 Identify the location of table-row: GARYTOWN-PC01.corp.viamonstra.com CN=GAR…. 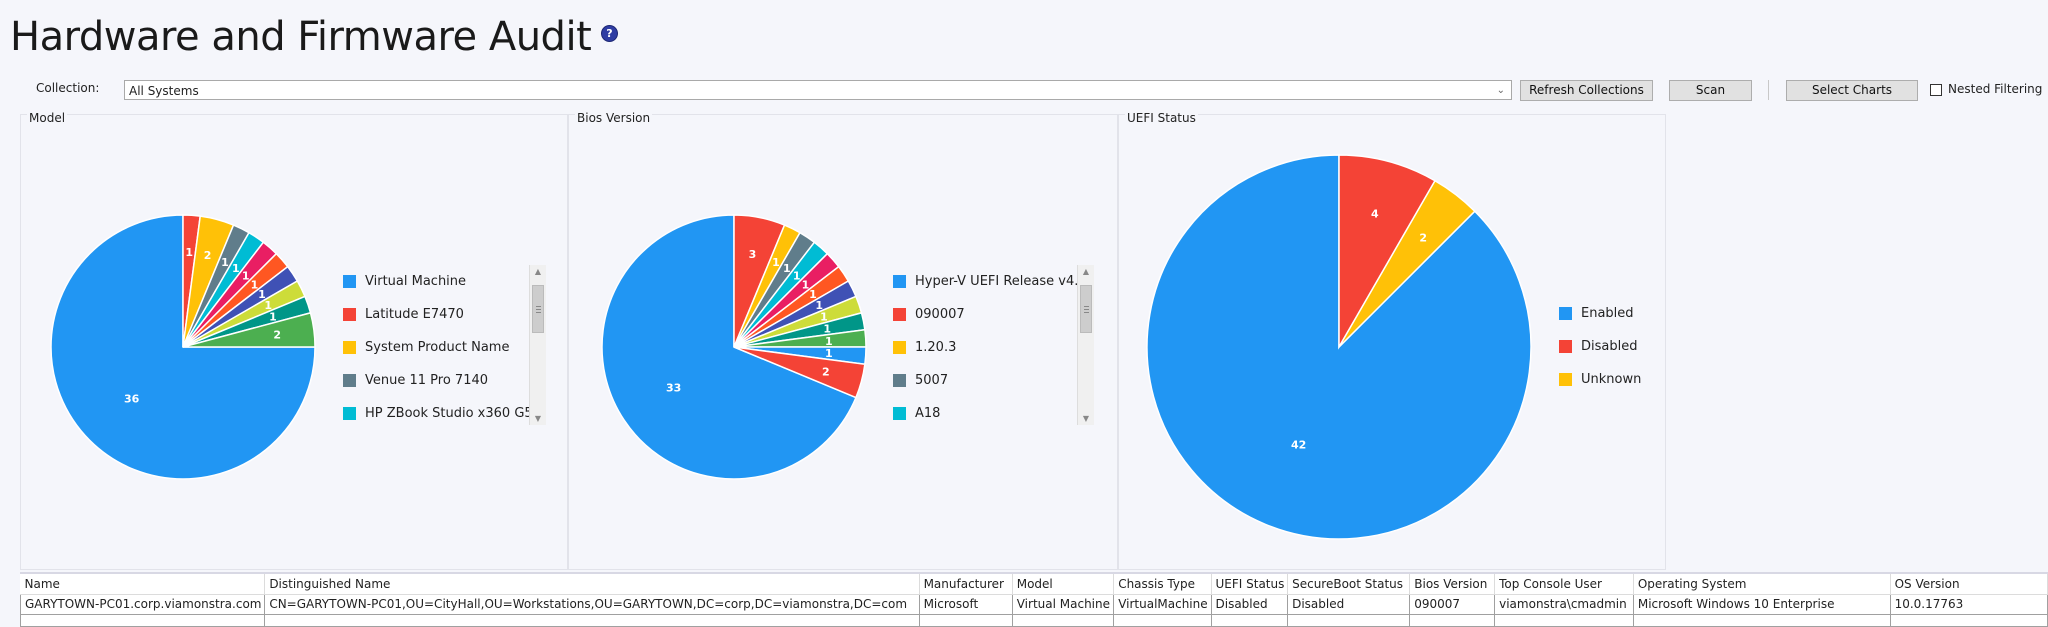
(1033, 604).